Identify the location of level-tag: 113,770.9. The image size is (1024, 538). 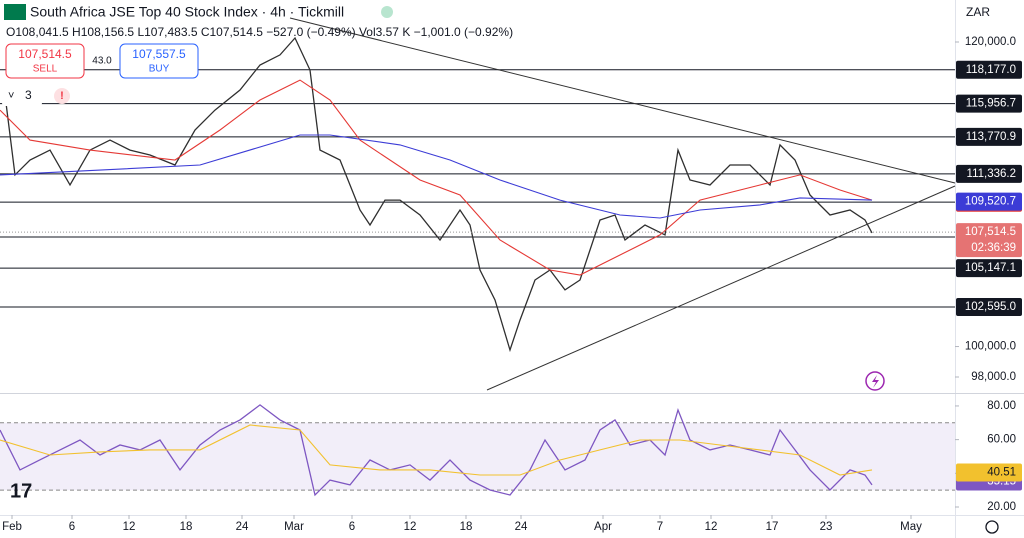
(991, 137).